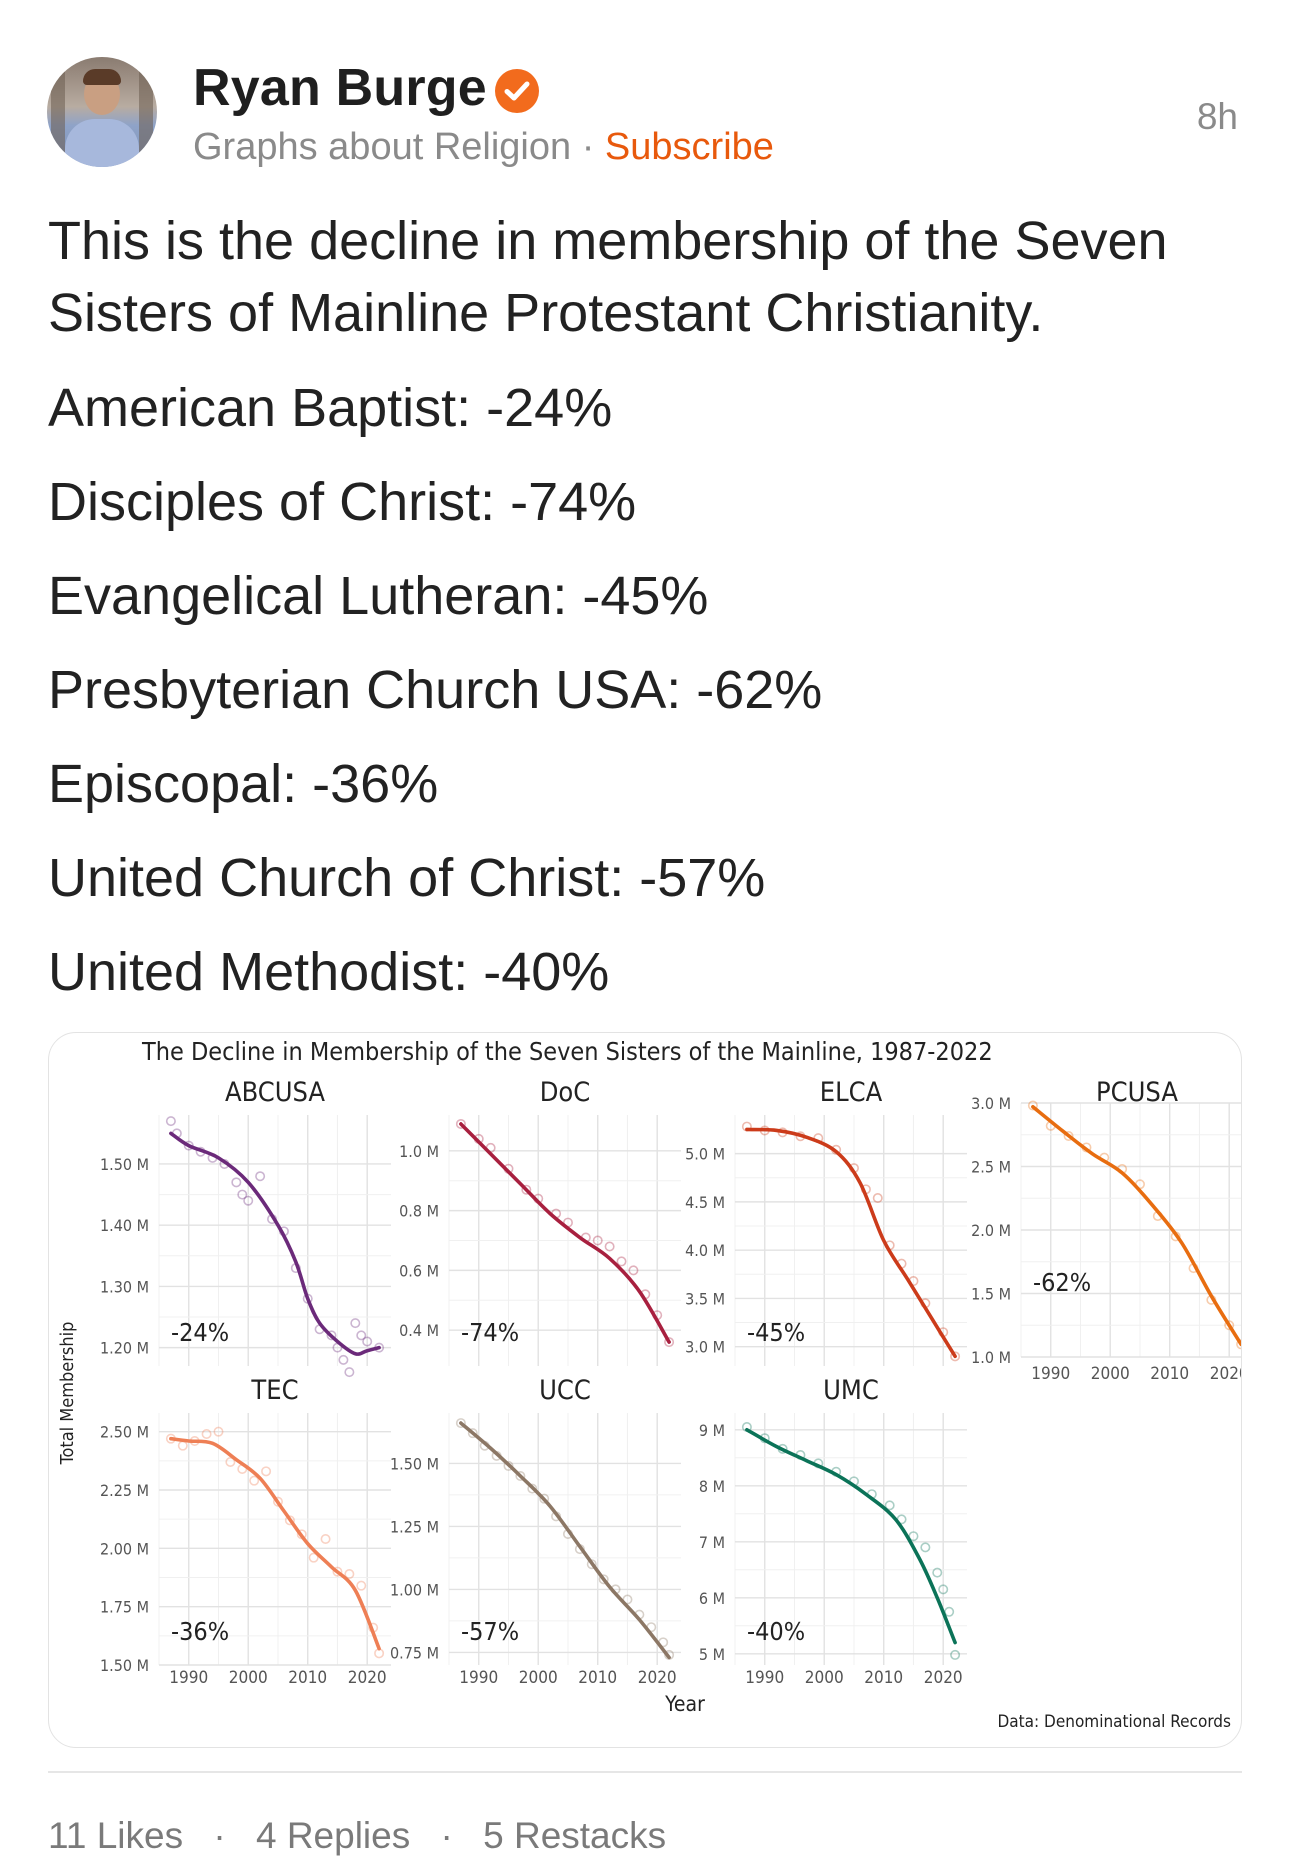 The image size is (1290, 1857). Describe the element at coordinates (851, 1243) in the screenshot. I see `panel-elca-line` at that location.